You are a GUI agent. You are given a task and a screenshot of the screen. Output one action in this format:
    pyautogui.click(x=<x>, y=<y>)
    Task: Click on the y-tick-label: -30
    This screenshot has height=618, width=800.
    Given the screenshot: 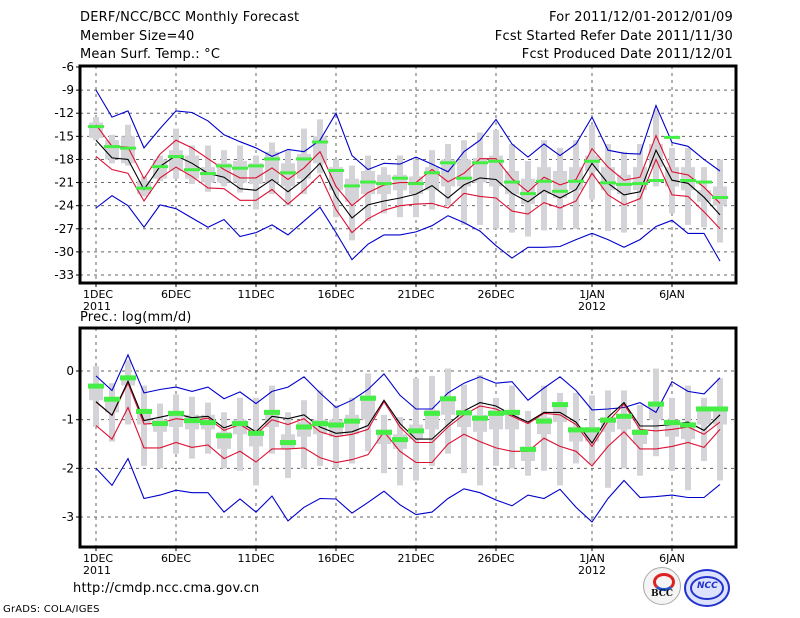 What is the action you would take?
    pyautogui.click(x=64, y=252)
    